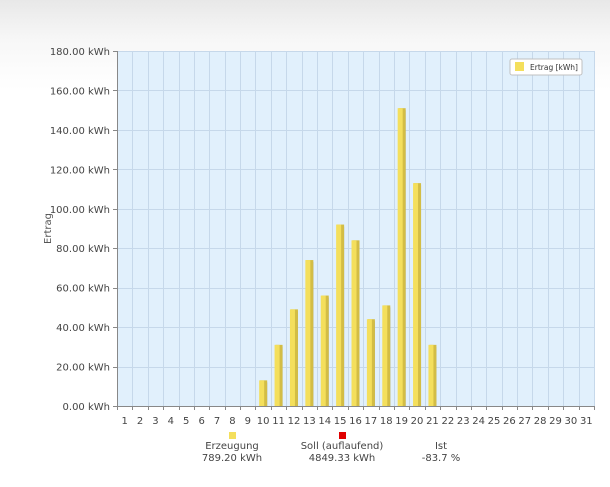 This screenshot has width=610, height=487. I want to click on erzeugung-value: 789.20 kWh, so click(232, 458).